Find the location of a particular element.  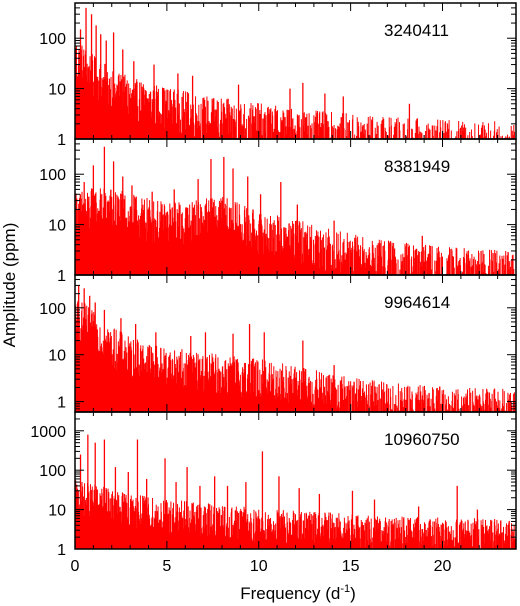

x-tick-label: 5 is located at coordinates (166, 566).